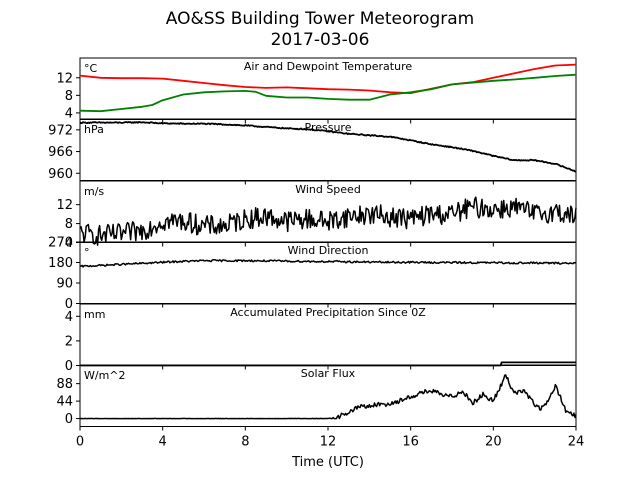 The height and width of the screenshot is (480, 640). I want to click on panel-title: Wind Speed, so click(328, 189).